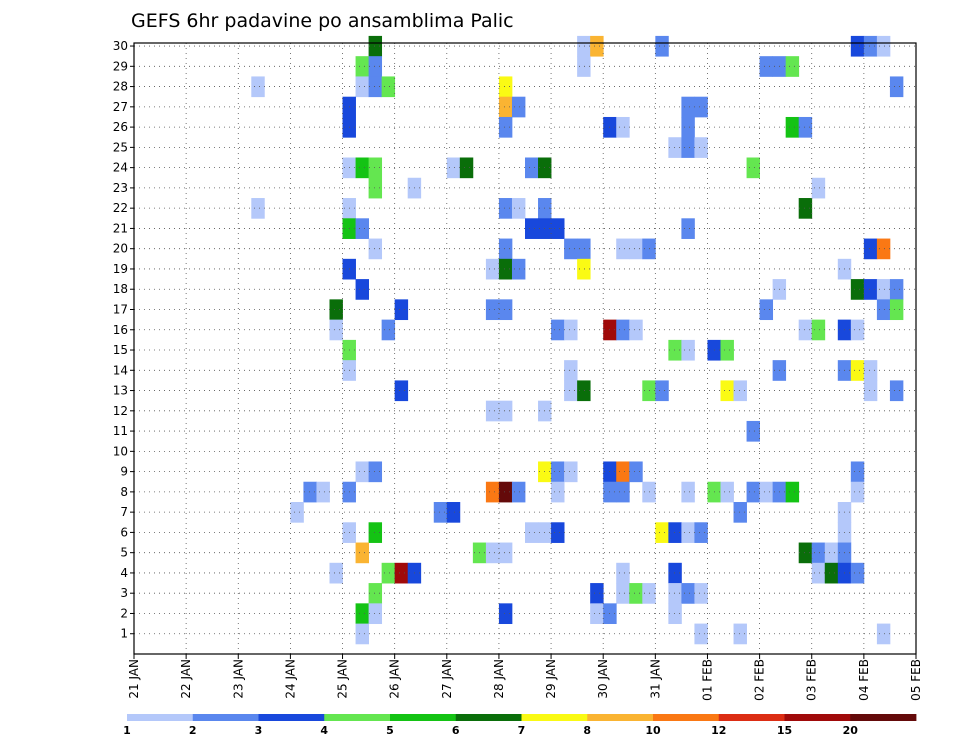 Image resolution: width=960 pixels, height=742 pixels. Describe the element at coordinates (120, 370) in the screenshot. I see `y-tick-label: 14` at that location.